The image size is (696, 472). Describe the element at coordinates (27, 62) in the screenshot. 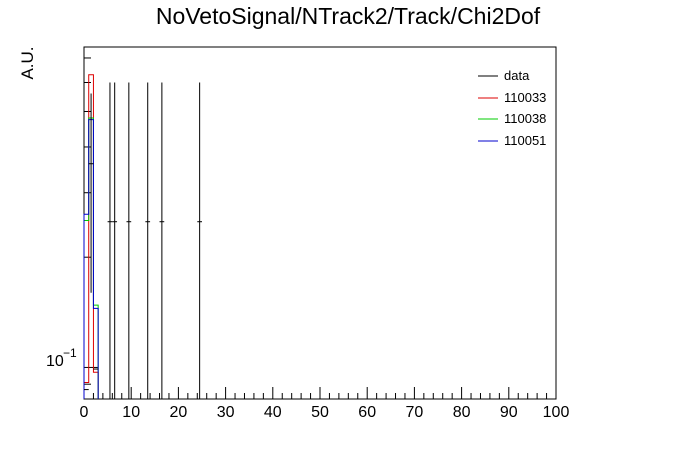

I see `y-axis-label: A.U.` at that location.